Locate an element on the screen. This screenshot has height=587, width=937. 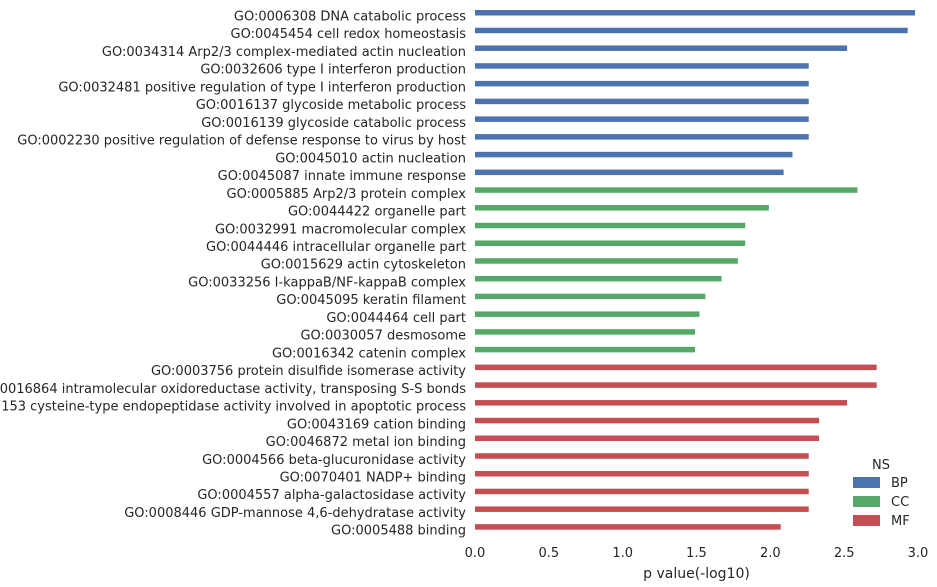
x-tick-label-1: 0.0 is located at coordinates (475, 553).